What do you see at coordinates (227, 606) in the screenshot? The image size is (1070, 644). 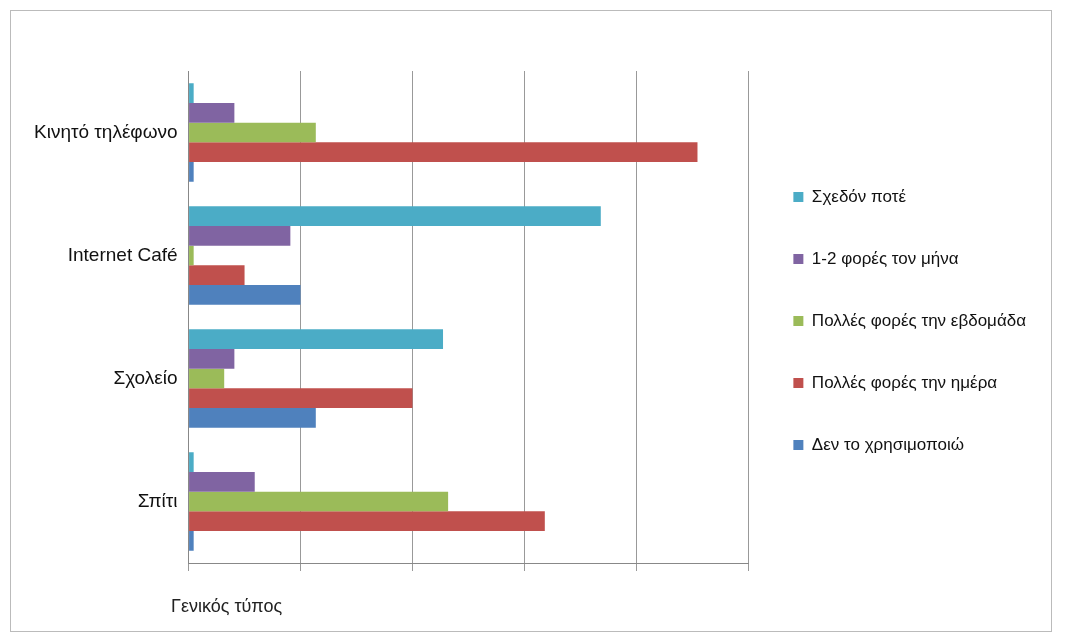 I see `text: Γενικός τύπος` at bounding box center [227, 606].